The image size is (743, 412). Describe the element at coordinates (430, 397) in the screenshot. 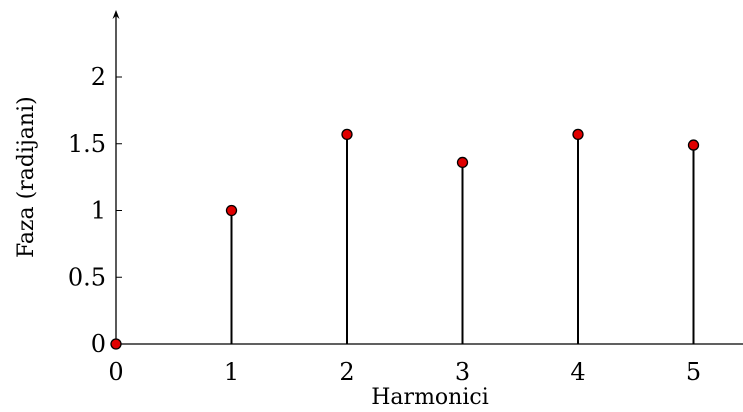

I see `x-axis-title: Harmonici` at that location.